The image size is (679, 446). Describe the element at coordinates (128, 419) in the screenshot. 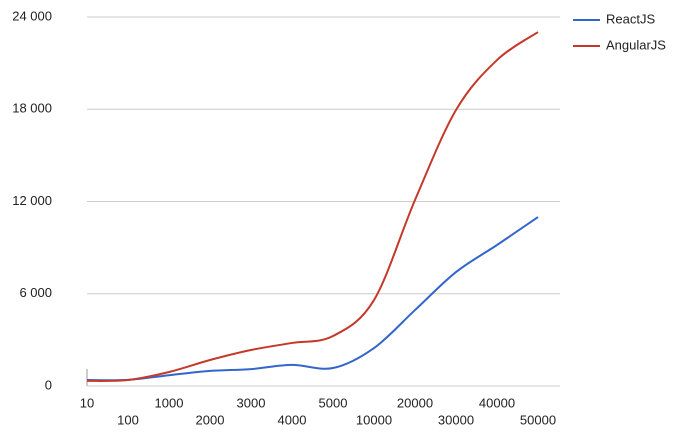

I see `x-tick-label: 100` at that location.